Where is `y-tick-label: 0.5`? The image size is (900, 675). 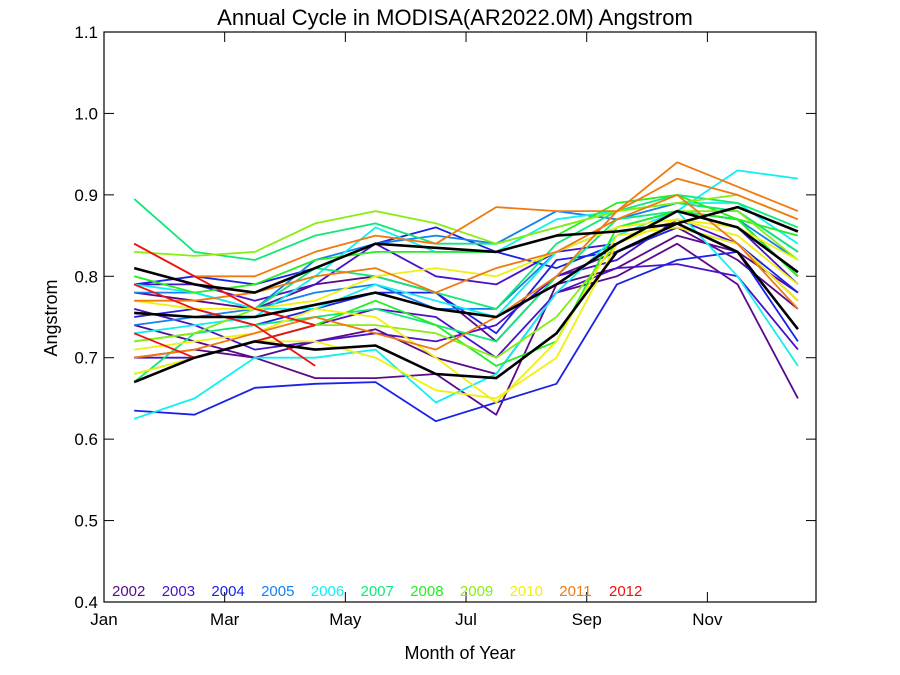 y-tick-label: 0.5 is located at coordinates (86, 521).